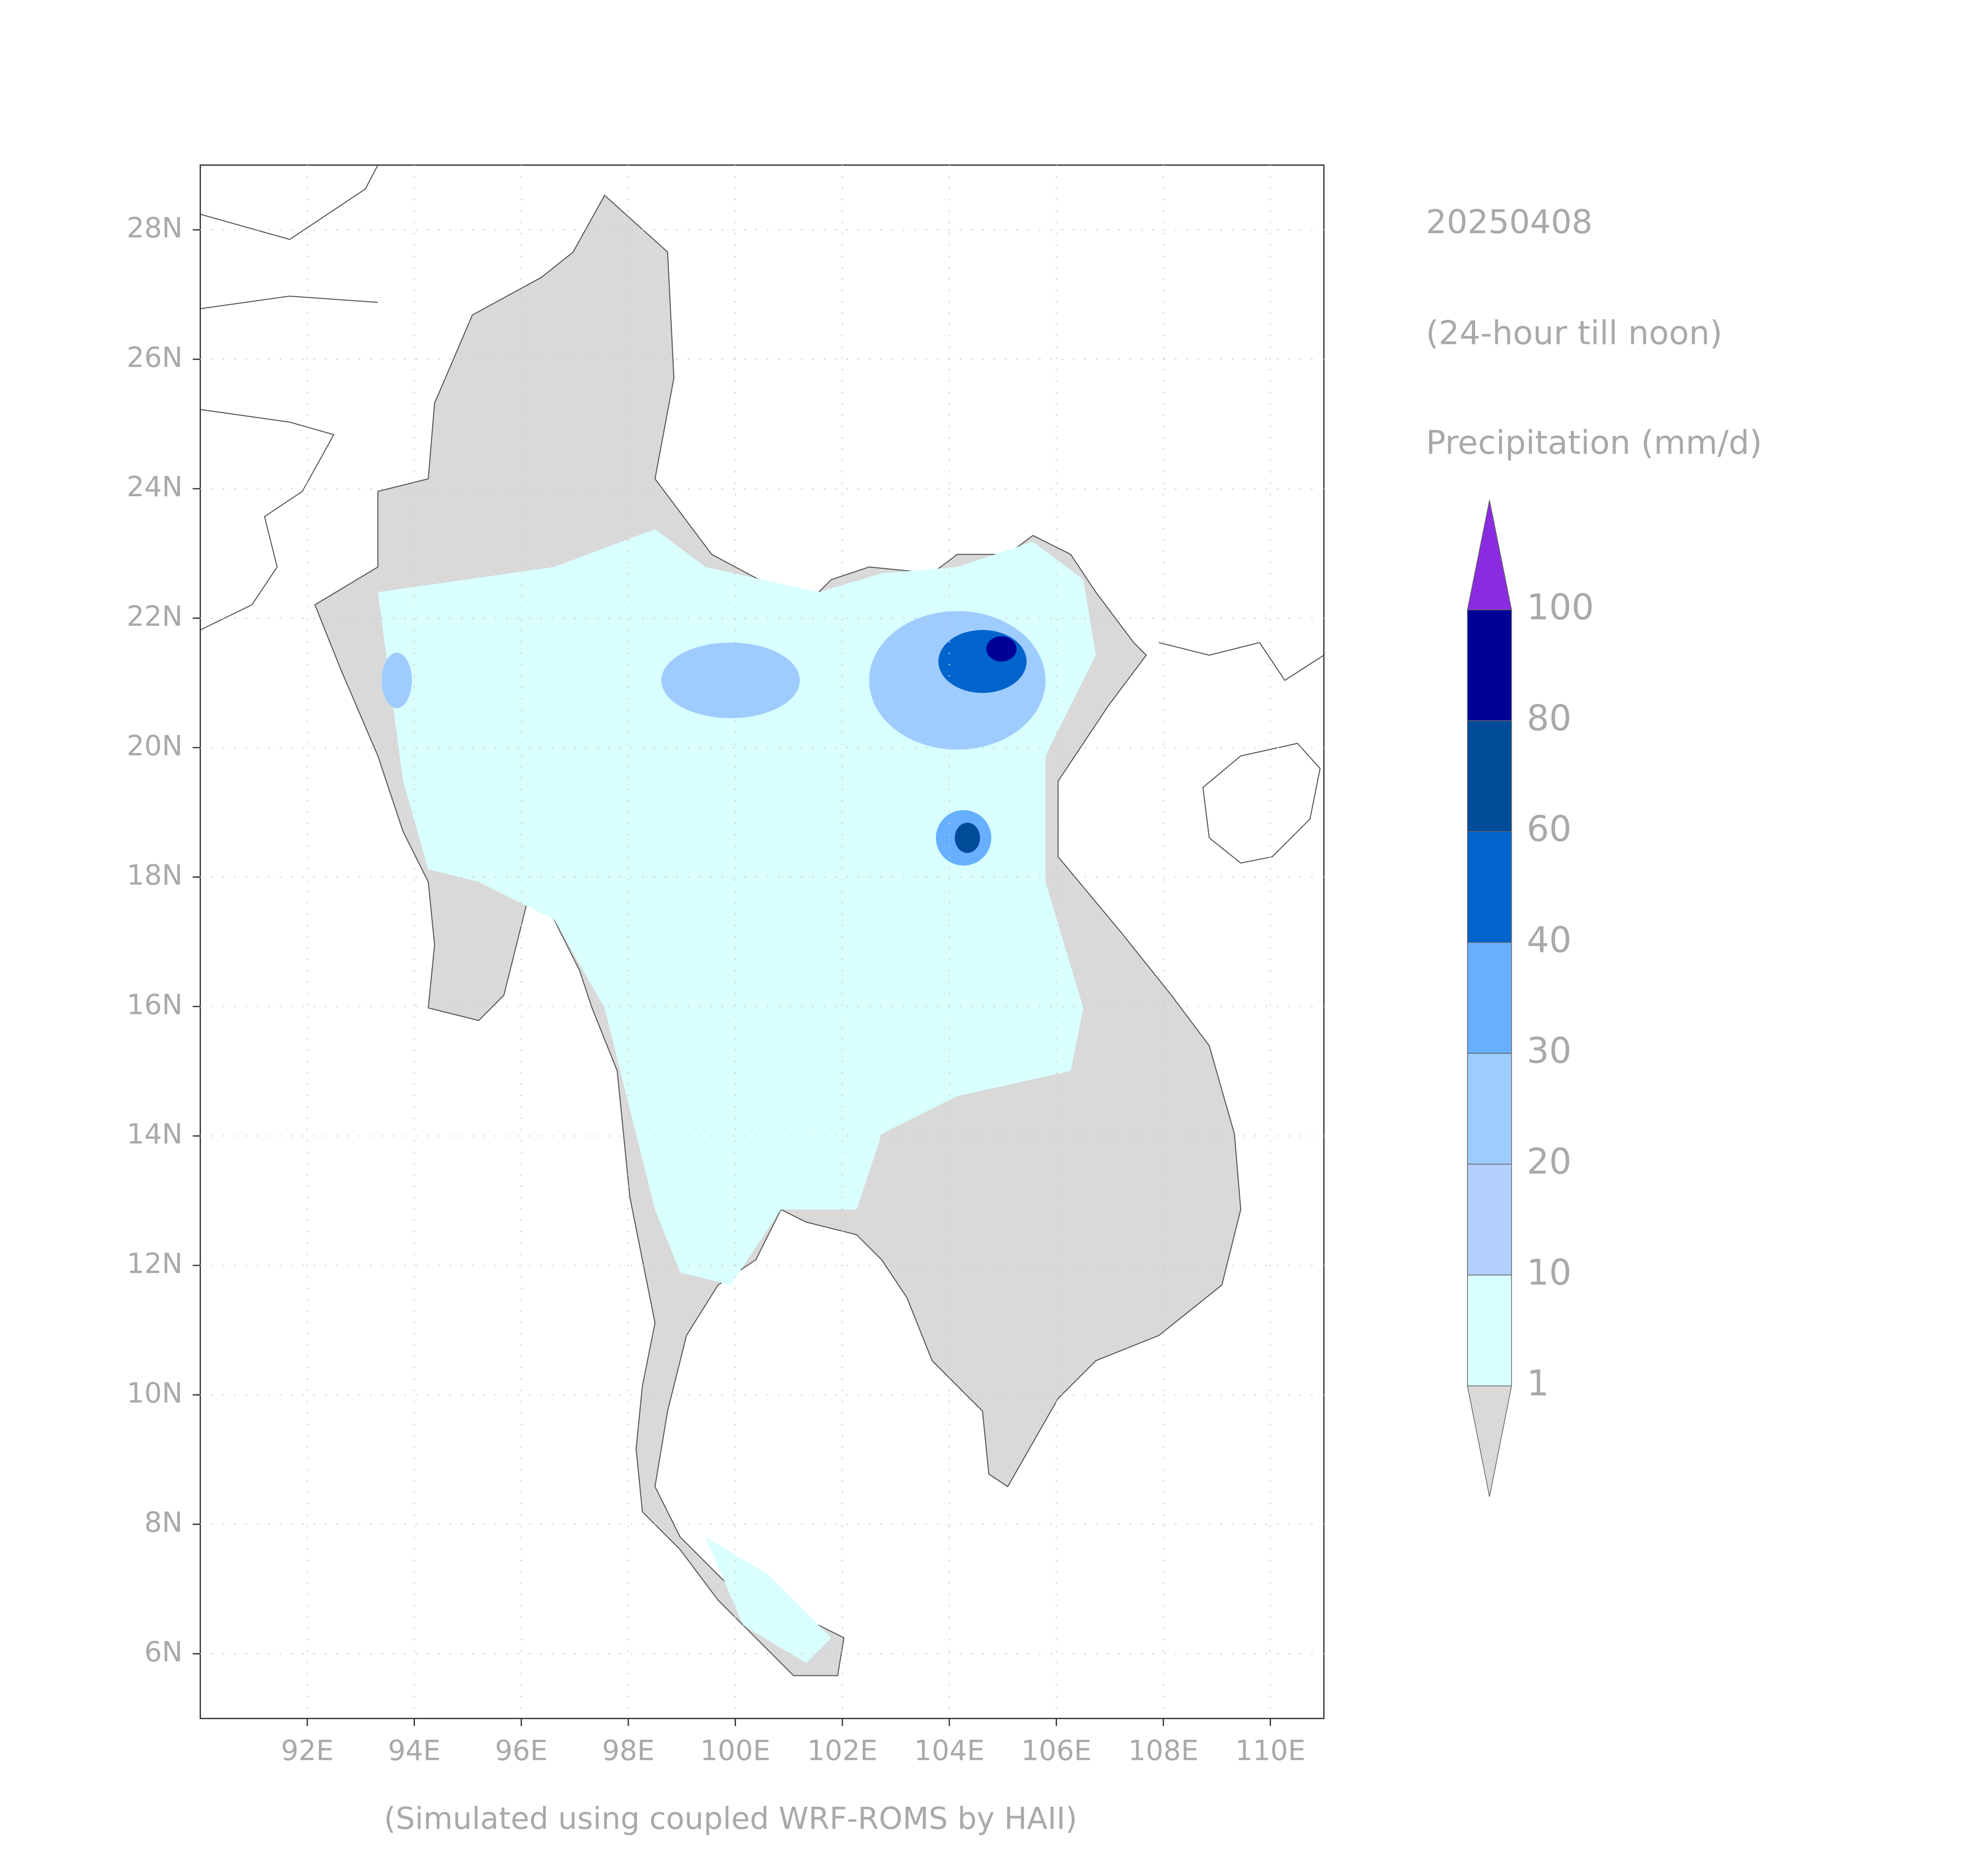 The width and height of the screenshot is (1965, 1876). What do you see at coordinates (155, 228) in the screenshot?
I see `y-tick-label: 28N` at bounding box center [155, 228].